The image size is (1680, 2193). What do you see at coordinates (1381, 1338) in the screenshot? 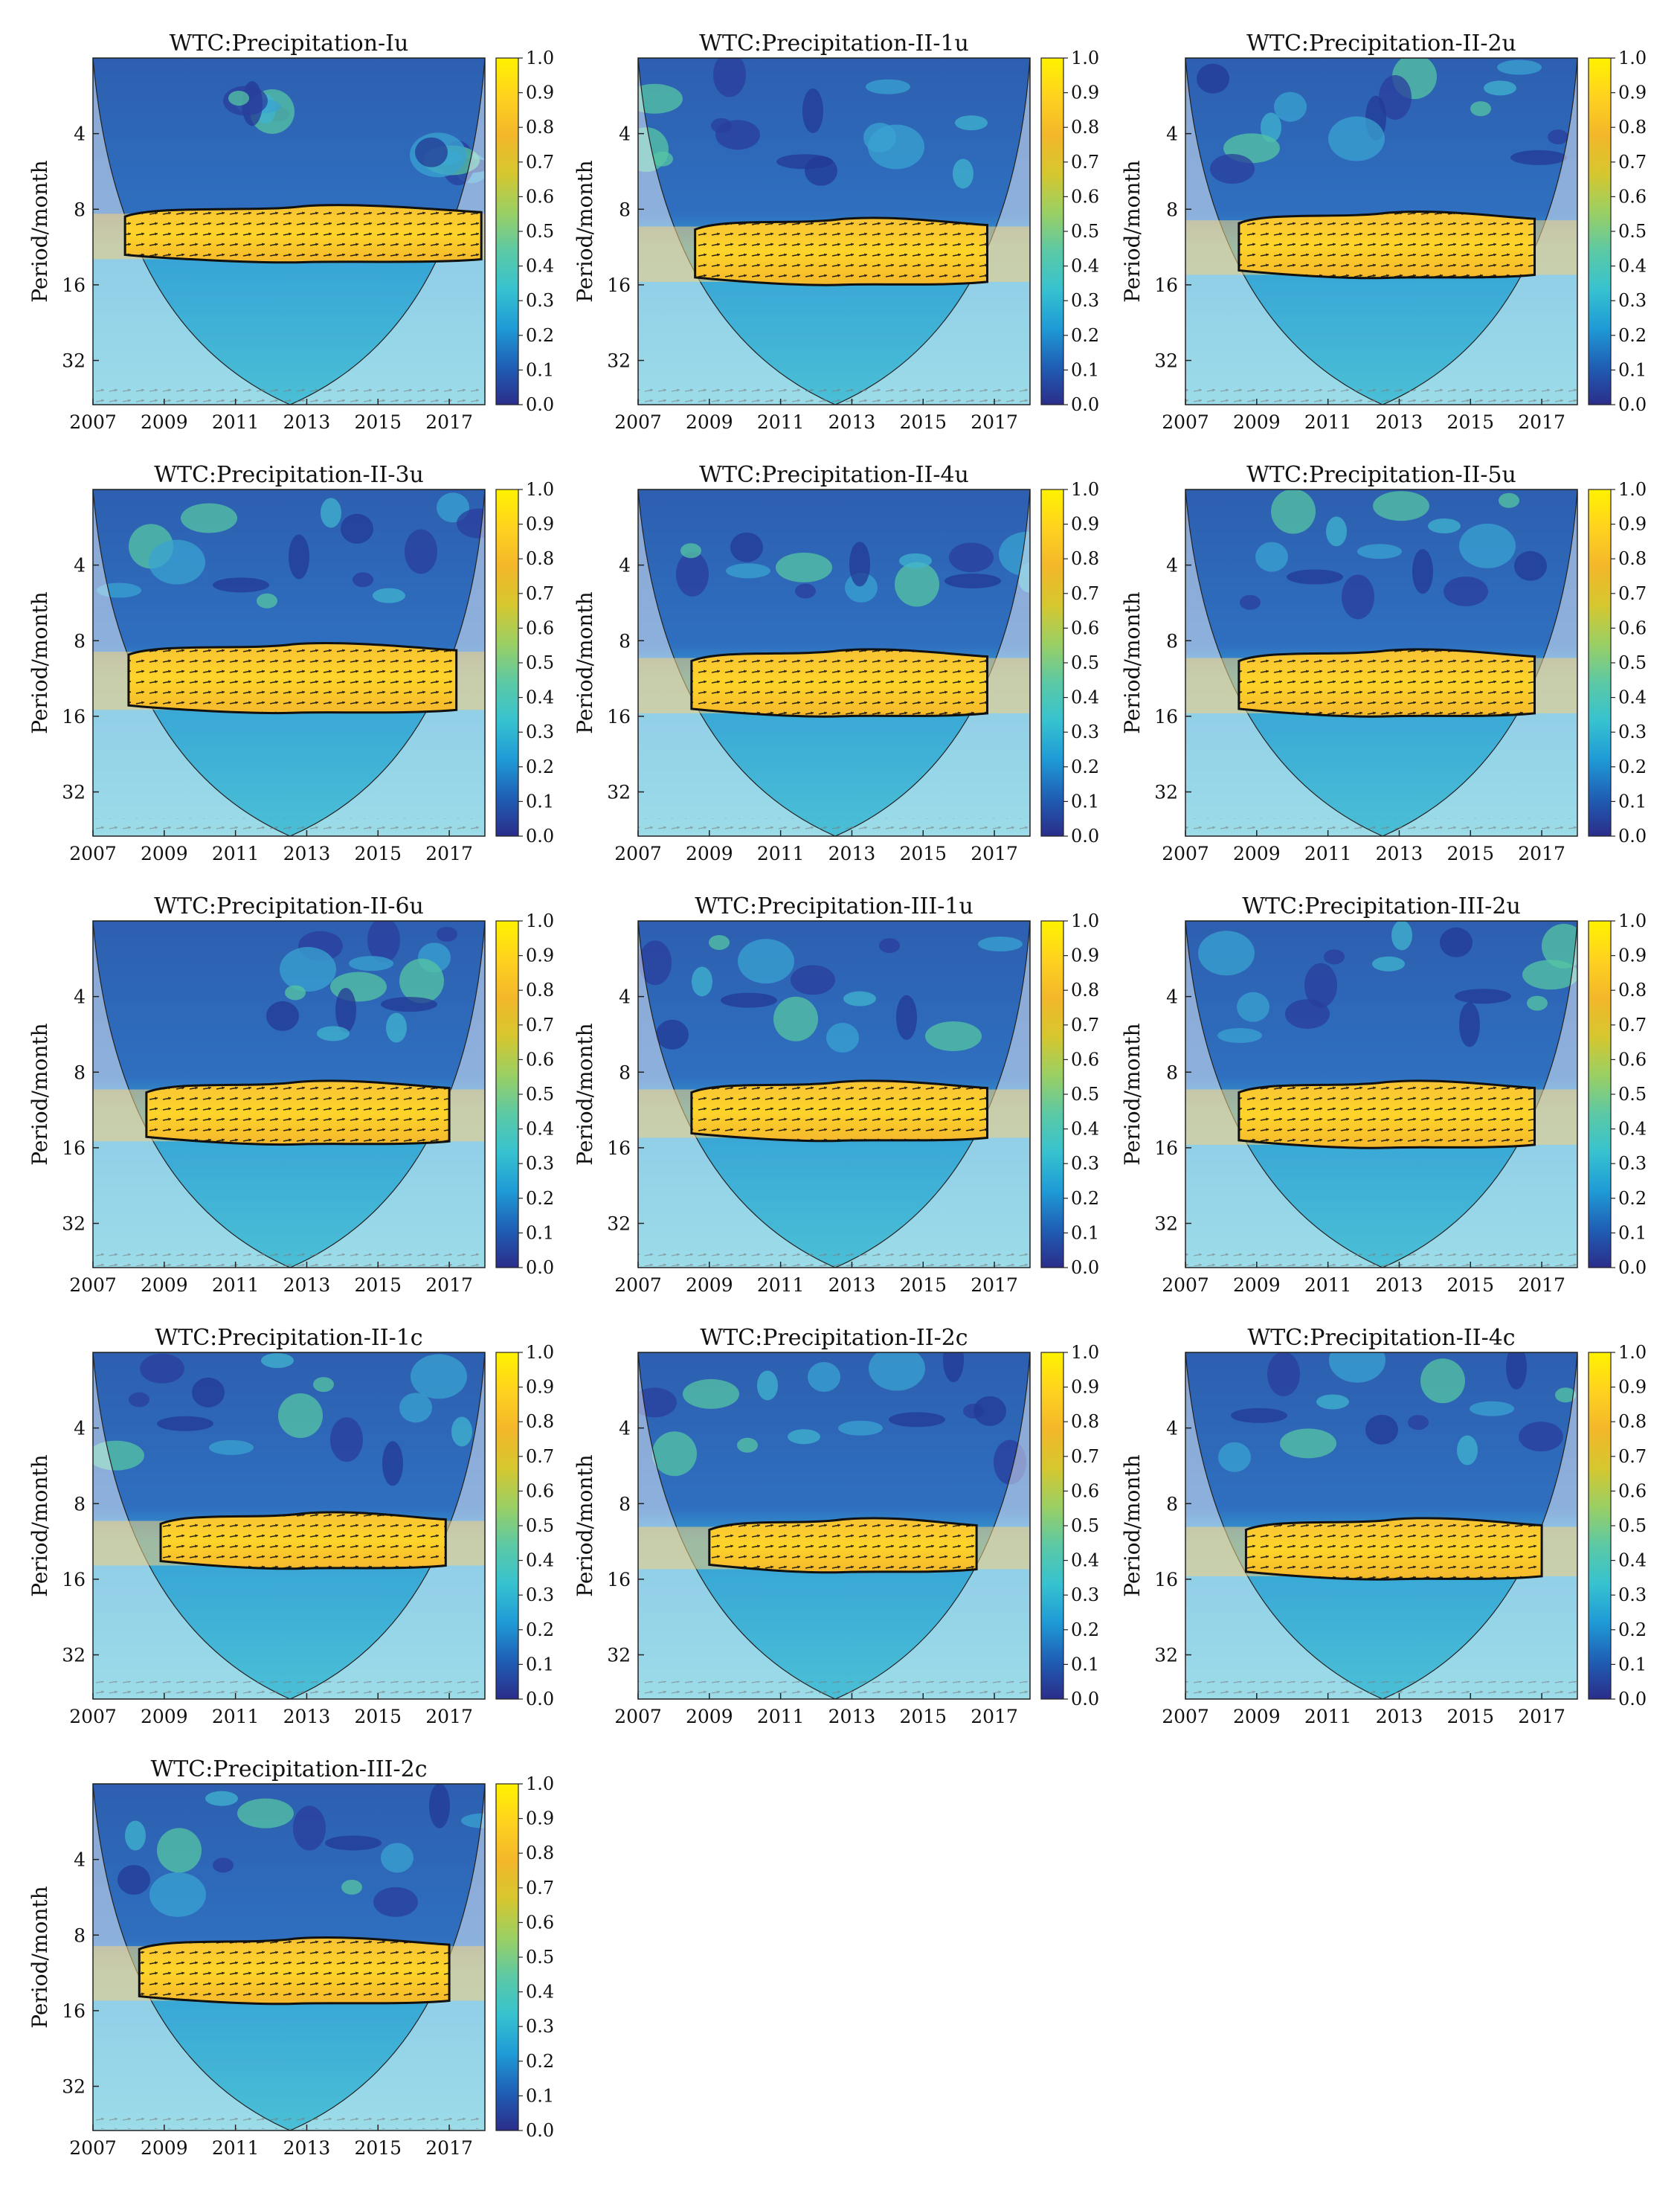
I see `chart-title: WTC:Precipitation-II-4c` at bounding box center [1381, 1338].